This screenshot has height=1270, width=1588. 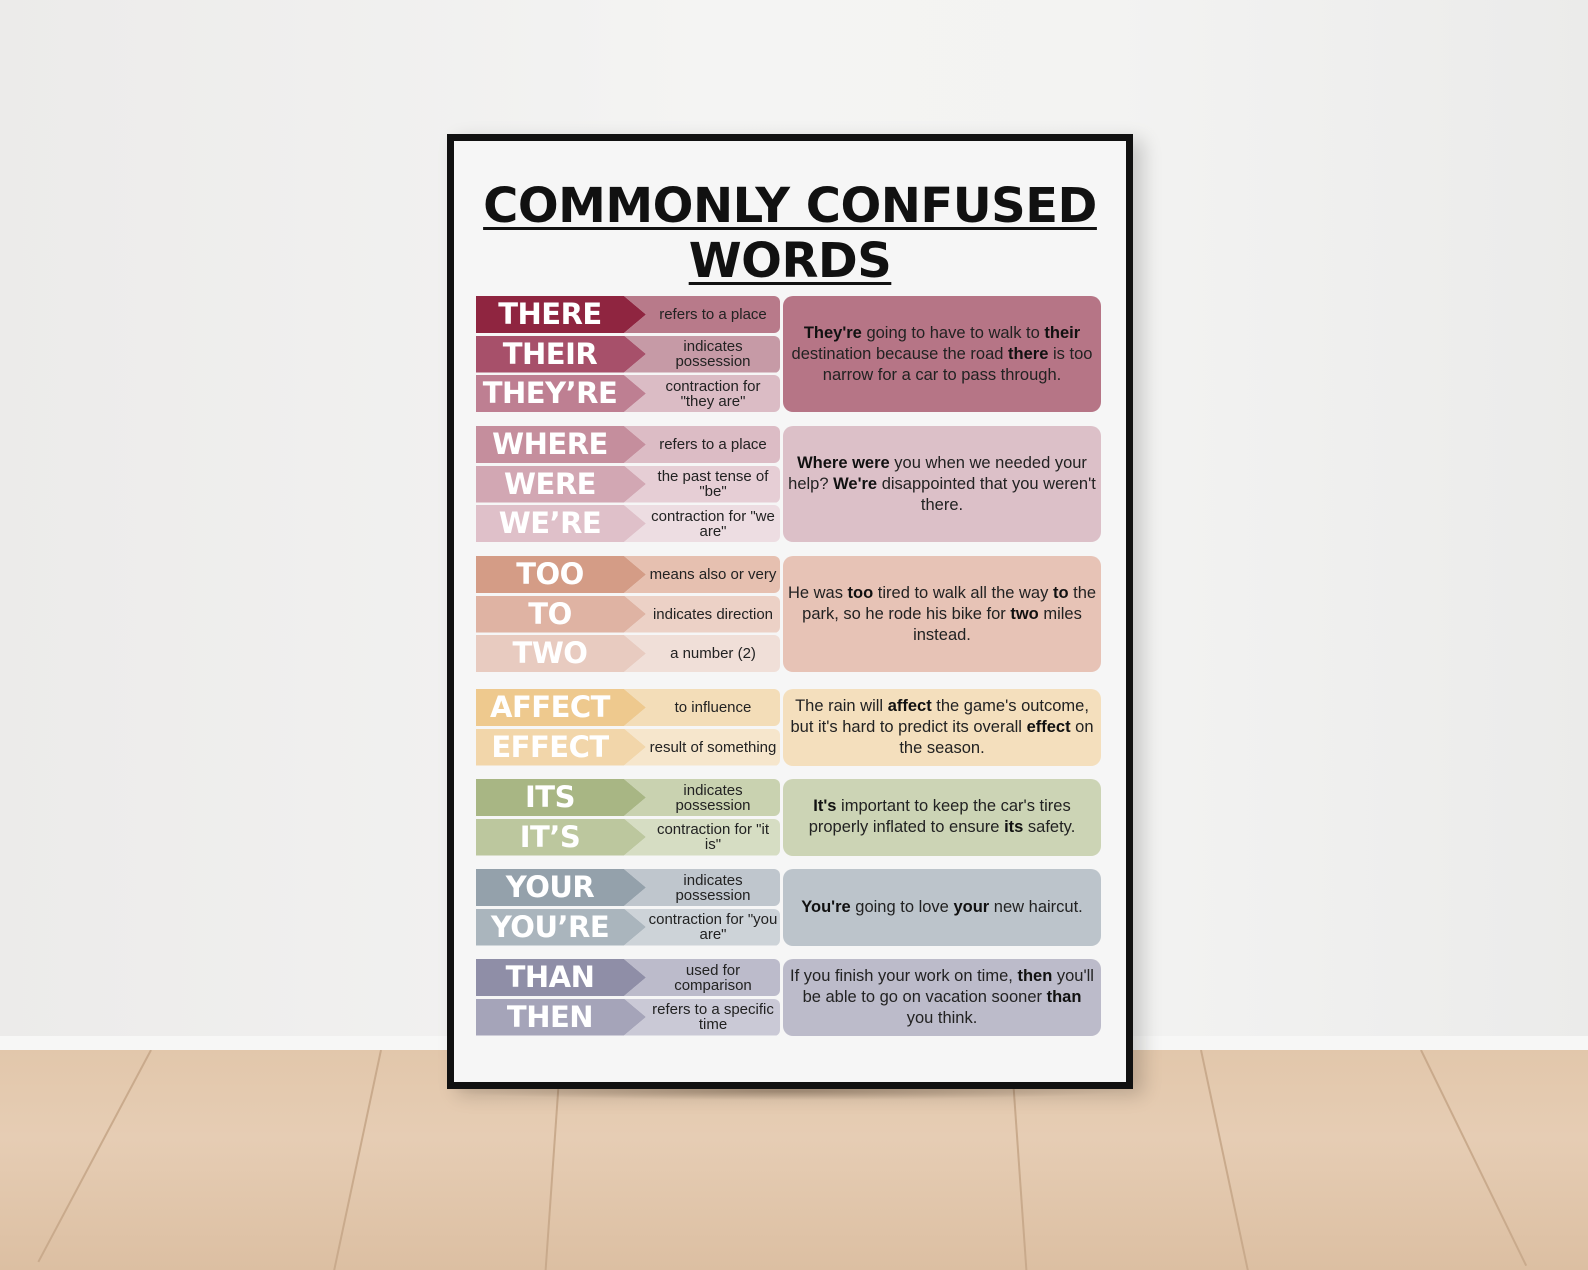 I want to click on word-meaning: contraction for "you are", so click(x=702, y=927).